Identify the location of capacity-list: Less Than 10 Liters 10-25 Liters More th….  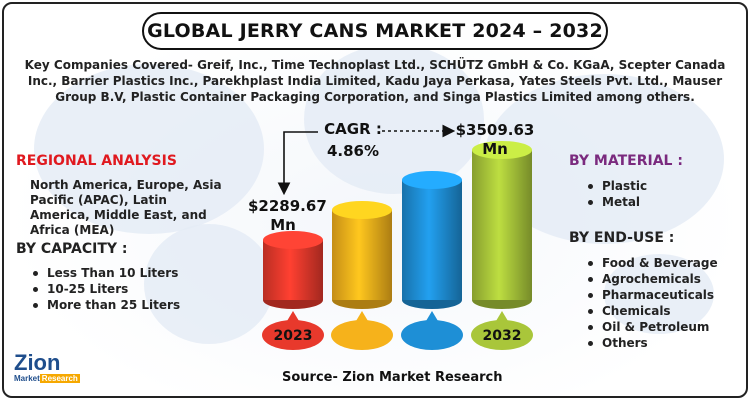
(105, 289).